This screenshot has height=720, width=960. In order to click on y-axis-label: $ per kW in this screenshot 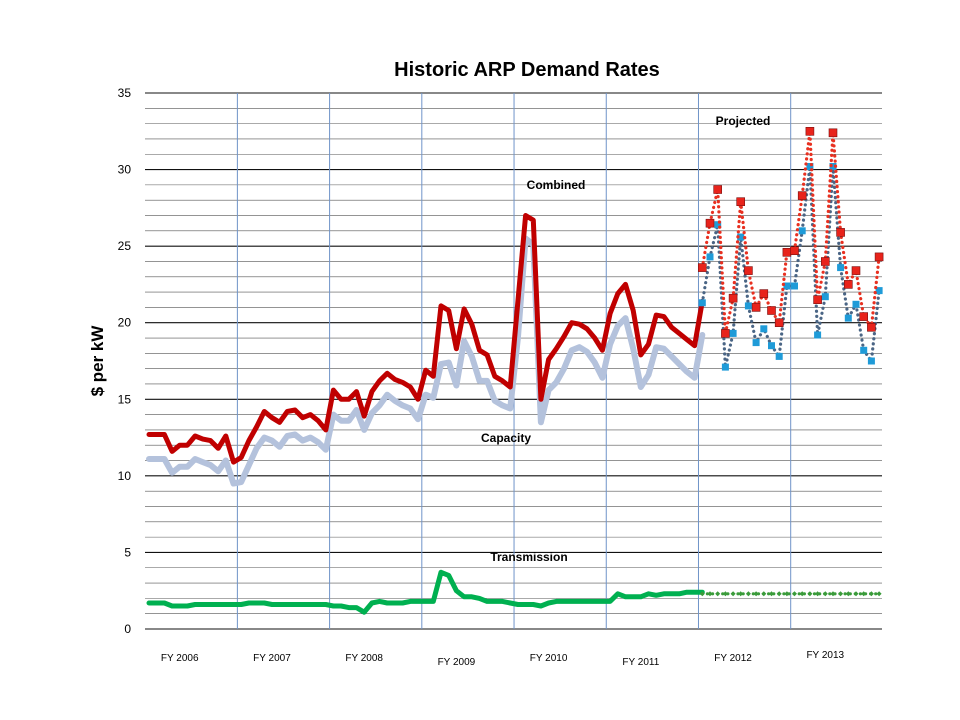, I will do `click(97, 361)`.